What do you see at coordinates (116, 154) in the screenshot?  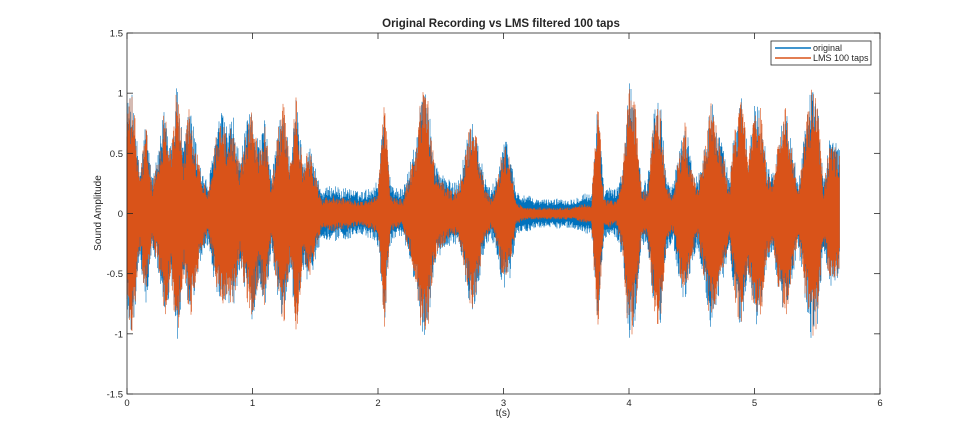 I see `y-tick-label: 0.5` at bounding box center [116, 154].